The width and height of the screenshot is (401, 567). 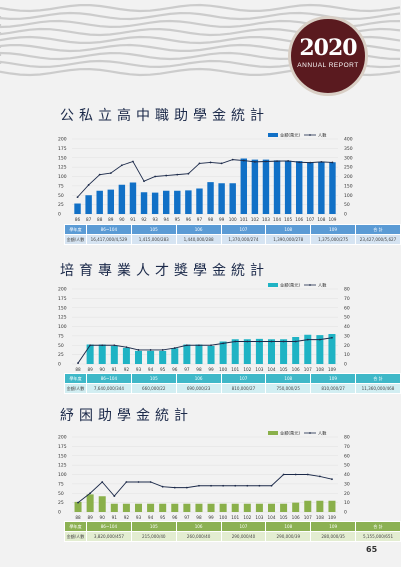 What do you see at coordinates (198, 388) in the screenshot?
I see `table-cell: 690,000/23` at bounding box center [198, 388].